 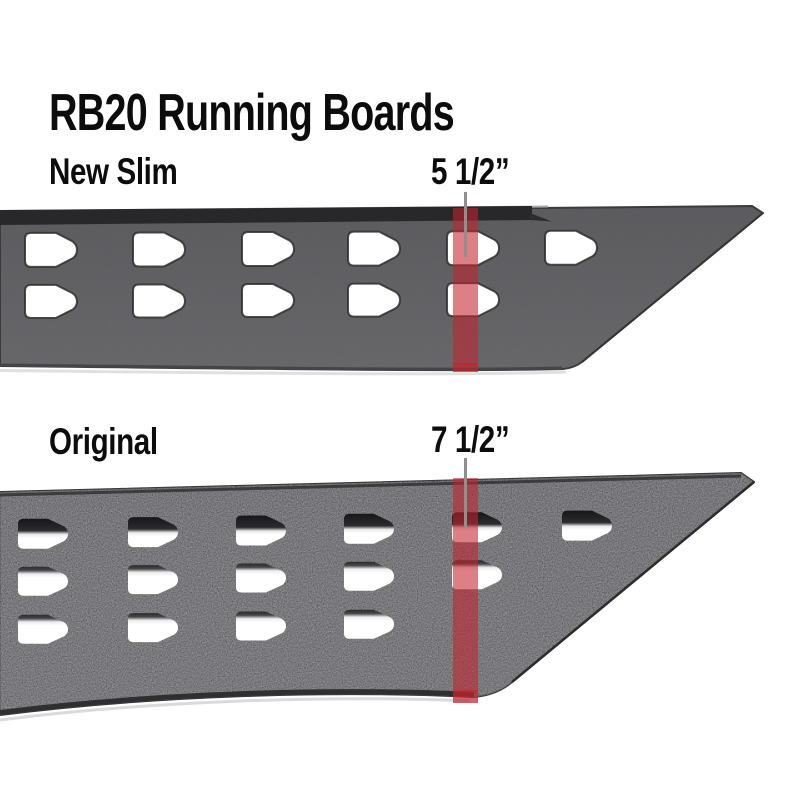 I want to click on top-edge-line, so click(x=371, y=485).